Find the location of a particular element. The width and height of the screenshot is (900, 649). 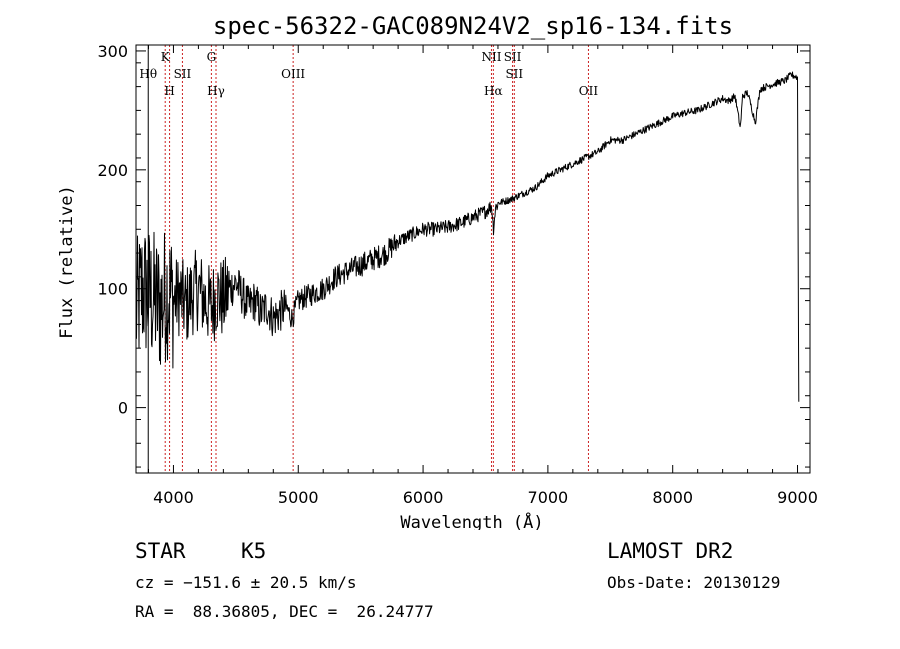

line-marker-label: G is located at coordinates (212, 57).